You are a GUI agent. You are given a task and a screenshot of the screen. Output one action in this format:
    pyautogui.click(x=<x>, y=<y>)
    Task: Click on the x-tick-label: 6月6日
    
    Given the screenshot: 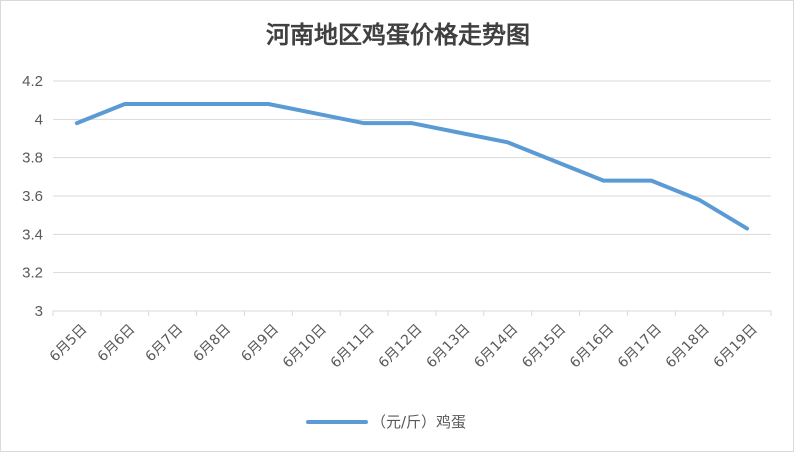 What is the action you would take?
    pyautogui.click(x=117, y=343)
    